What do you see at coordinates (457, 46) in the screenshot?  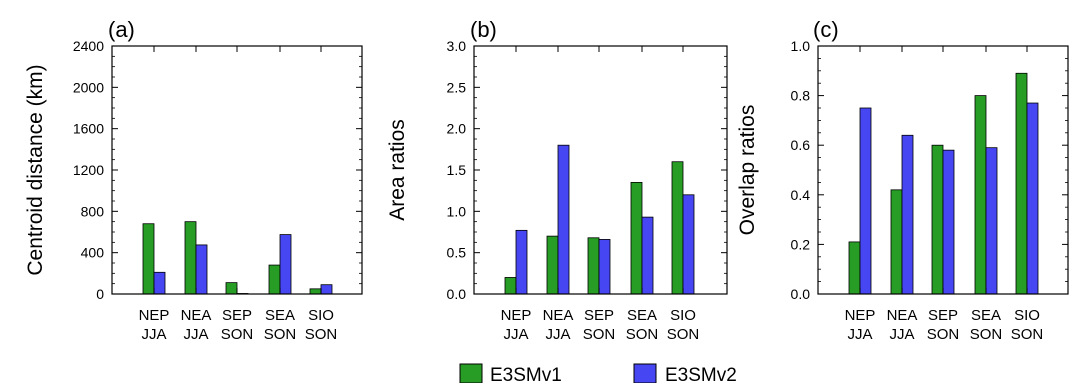 I see `y-tick-label: 3.0` at bounding box center [457, 46].